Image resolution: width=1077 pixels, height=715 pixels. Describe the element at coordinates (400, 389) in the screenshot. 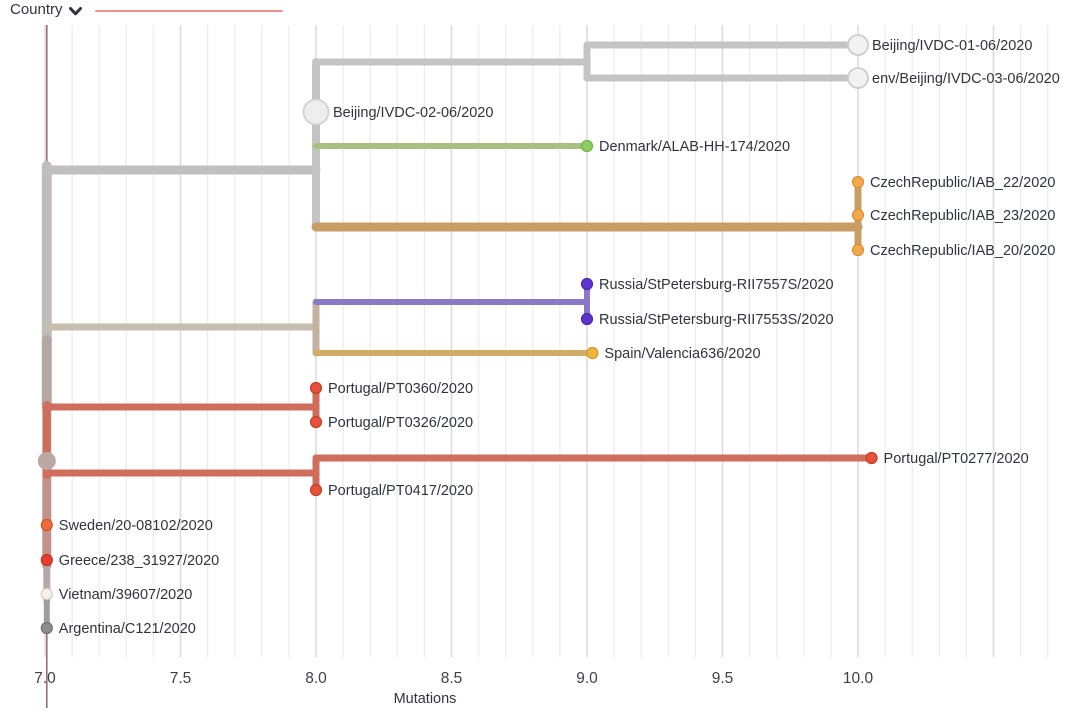

I see `tip-label: Portugal/PT0360/2020` at that location.